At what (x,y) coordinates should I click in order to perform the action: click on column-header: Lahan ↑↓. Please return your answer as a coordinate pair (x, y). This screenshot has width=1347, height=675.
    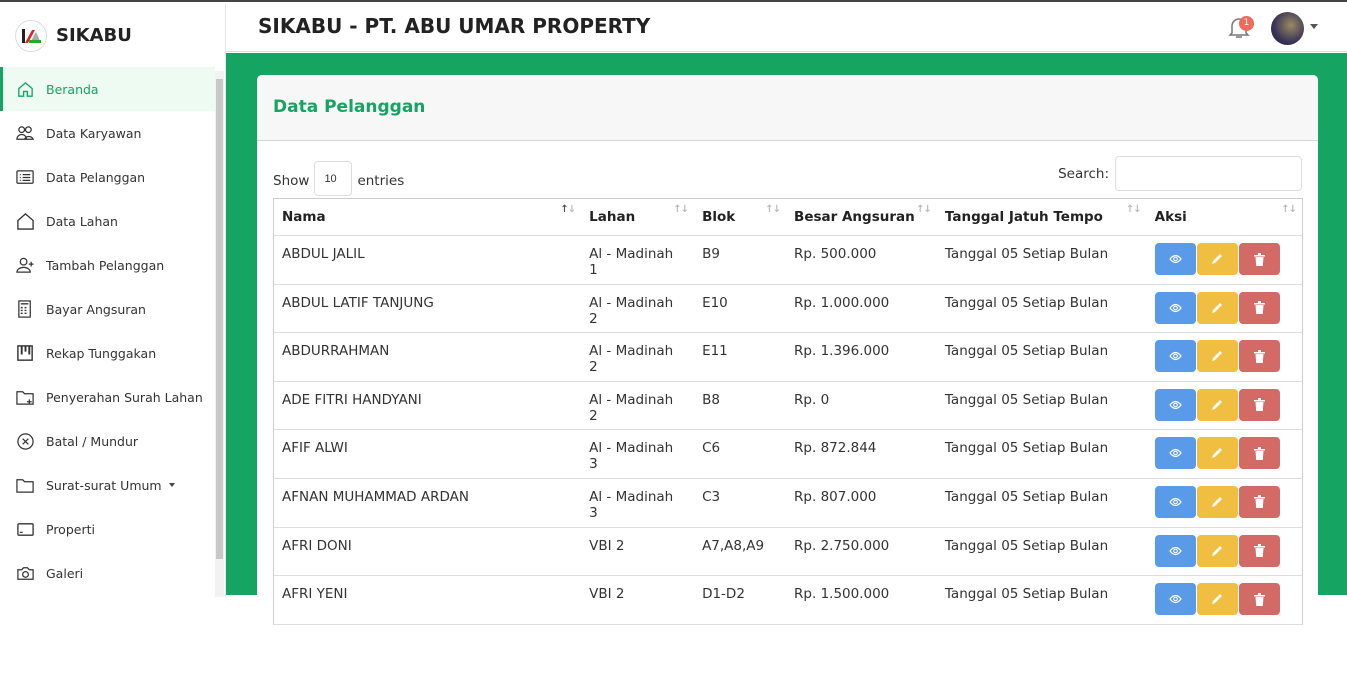
    Looking at the image, I should click on (638, 217).